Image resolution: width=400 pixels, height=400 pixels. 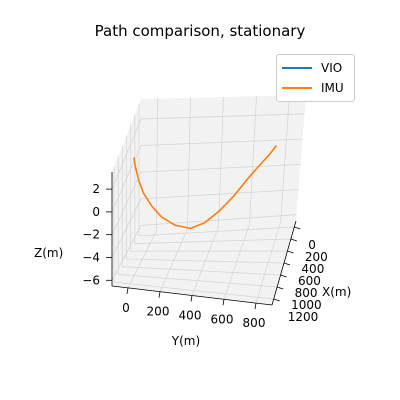 I want to click on y-tick-label: 800, so click(x=254, y=323).